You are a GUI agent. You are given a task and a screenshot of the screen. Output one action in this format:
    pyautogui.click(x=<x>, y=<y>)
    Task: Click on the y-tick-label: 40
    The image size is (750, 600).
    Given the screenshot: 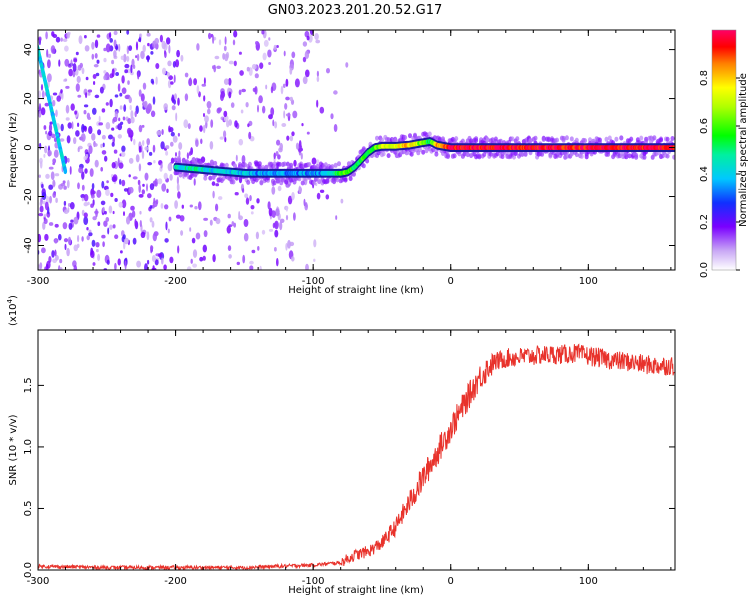 What is the action you would take?
    pyautogui.click(x=28, y=49)
    